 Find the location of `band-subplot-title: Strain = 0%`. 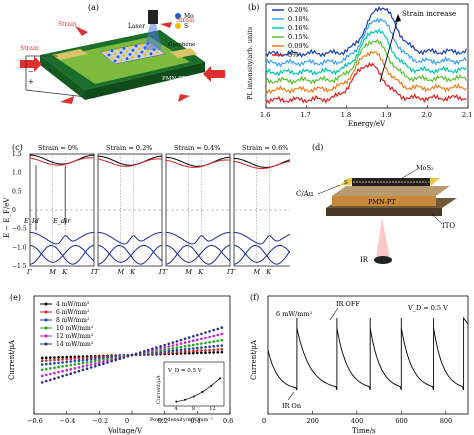

band-subplot-title: Strain = 0% is located at coordinates (58, 148).